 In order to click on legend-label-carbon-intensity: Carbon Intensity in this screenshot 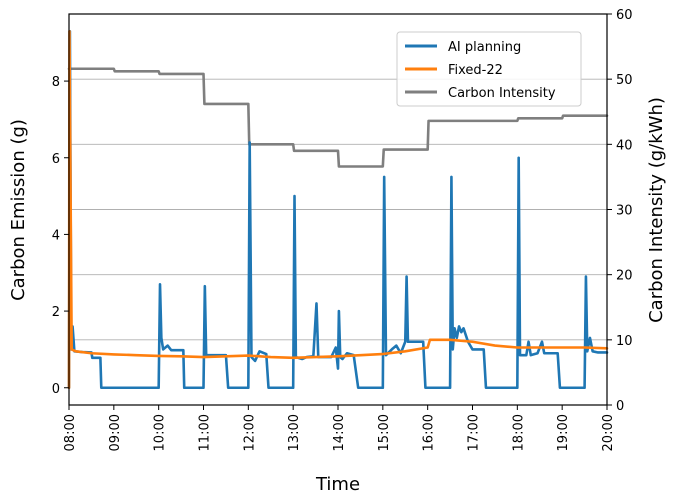, I will do `click(502, 93)`.